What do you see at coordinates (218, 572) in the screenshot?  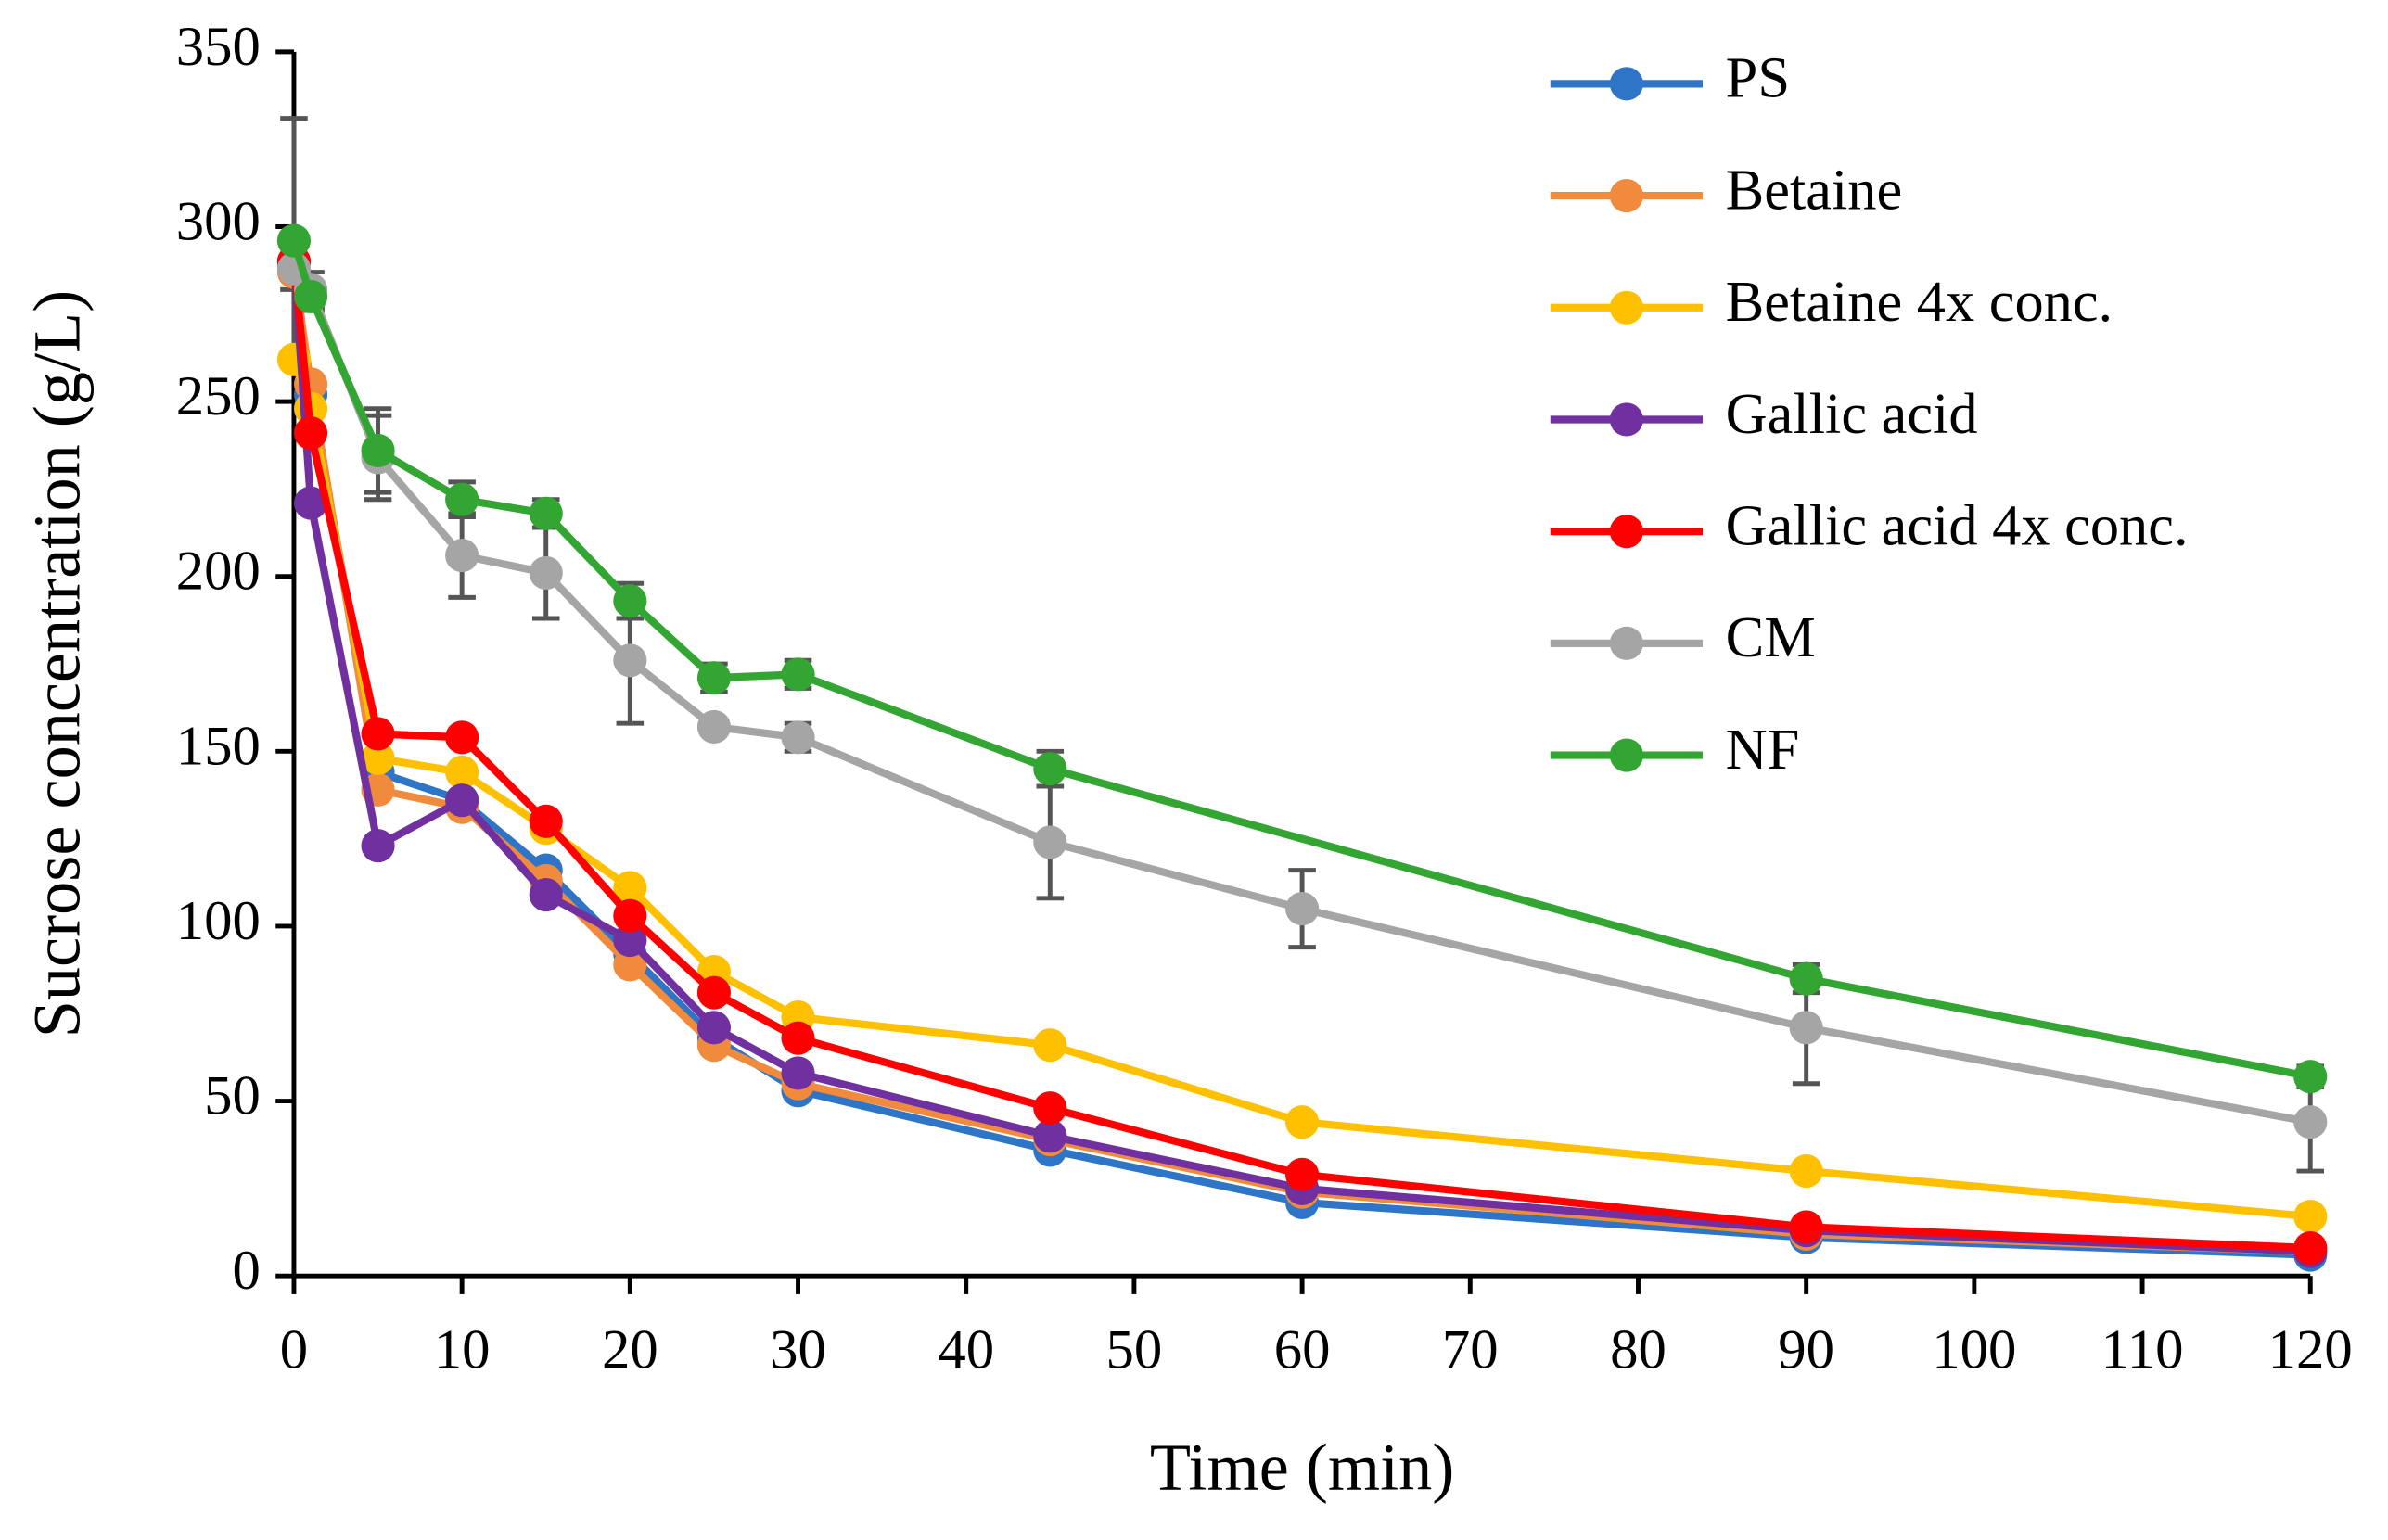 I see `y-tick-label: 200` at bounding box center [218, 572].